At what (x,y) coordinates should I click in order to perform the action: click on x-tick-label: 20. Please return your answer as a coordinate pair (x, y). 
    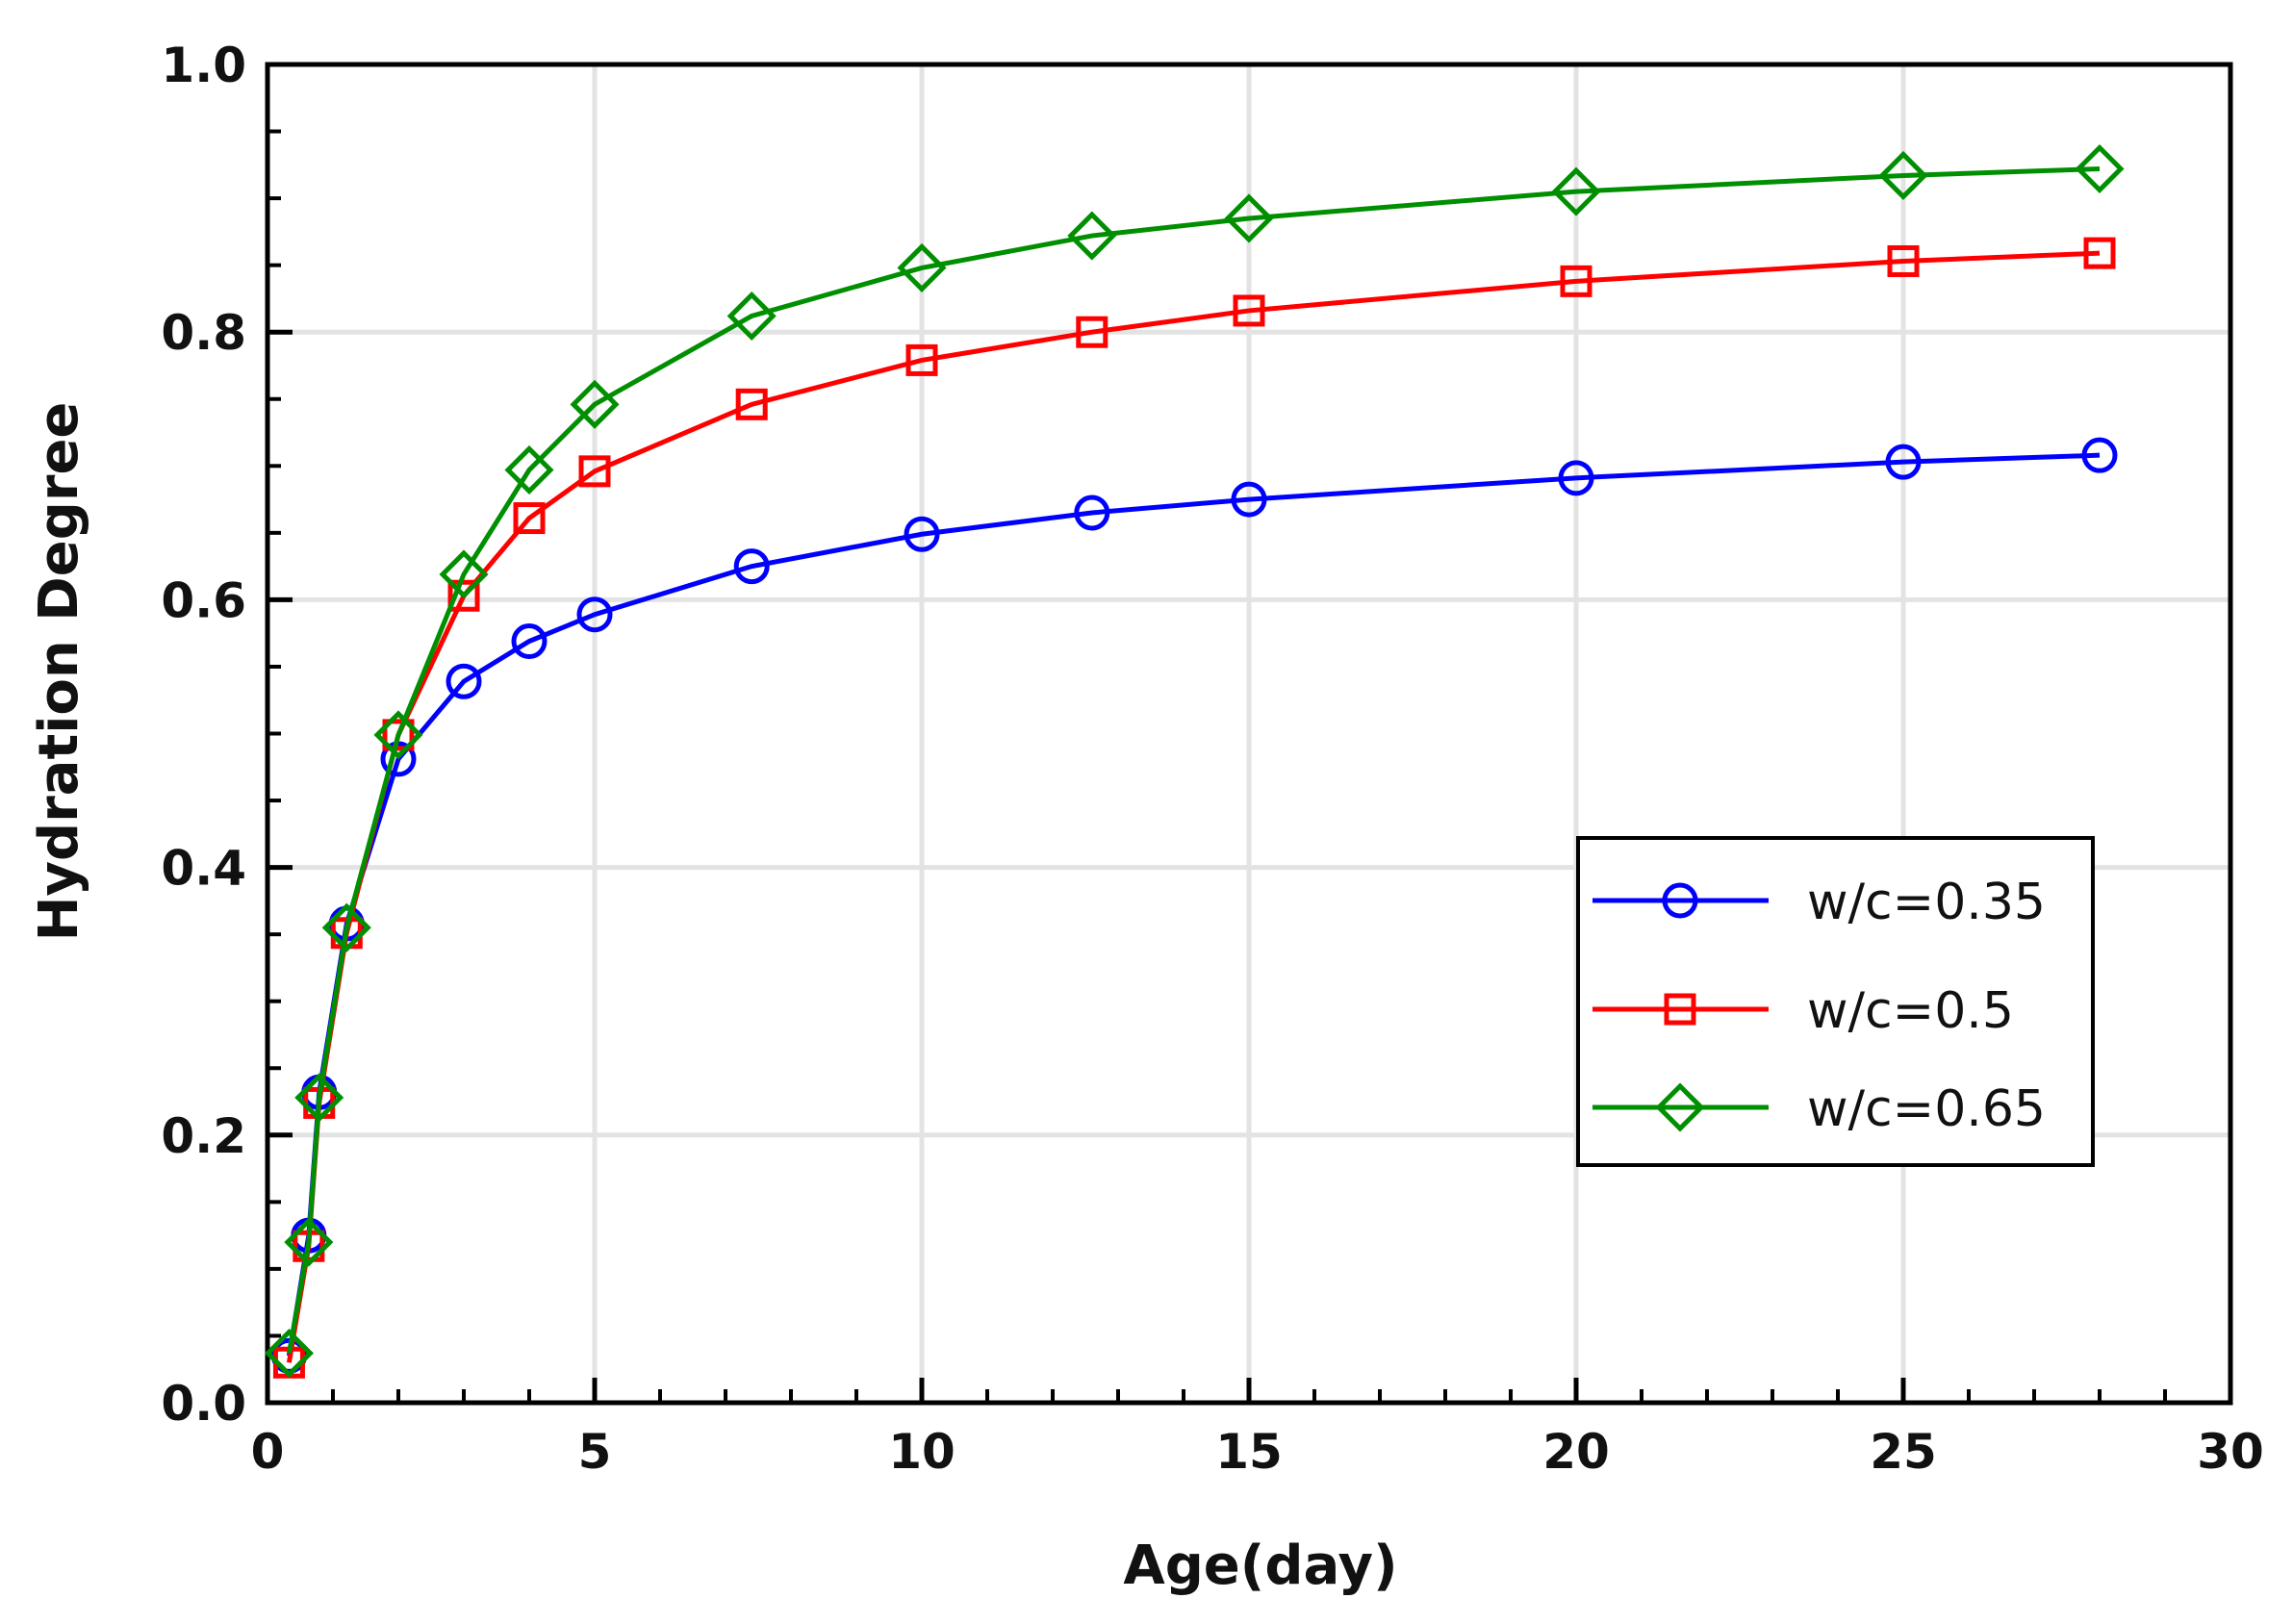
    Looking at the image, I should click on (1576, 1452).